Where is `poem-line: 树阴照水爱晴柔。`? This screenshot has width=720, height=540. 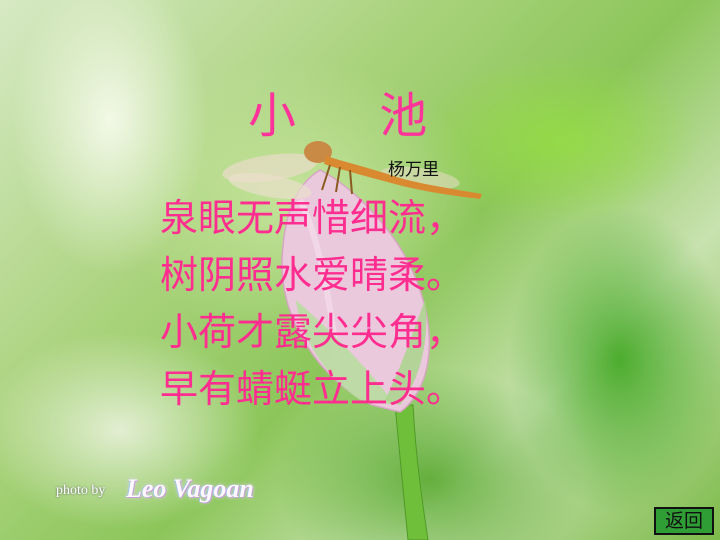
poem-line: 树阴照水爱晴柔。 is located at coordinates (312, 275).